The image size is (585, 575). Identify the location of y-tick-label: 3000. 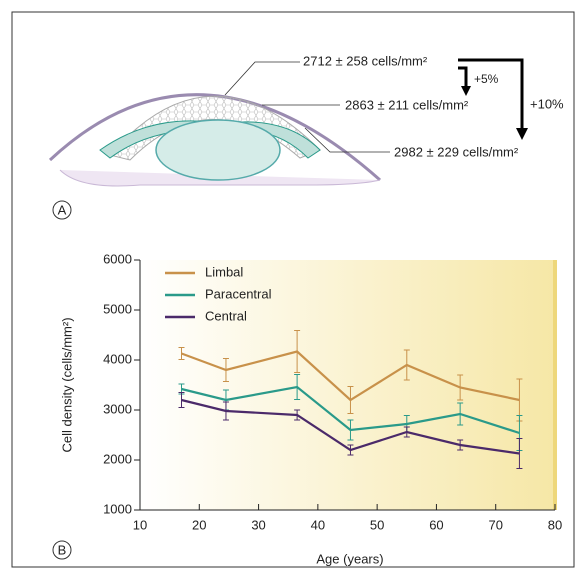
(117, 408).